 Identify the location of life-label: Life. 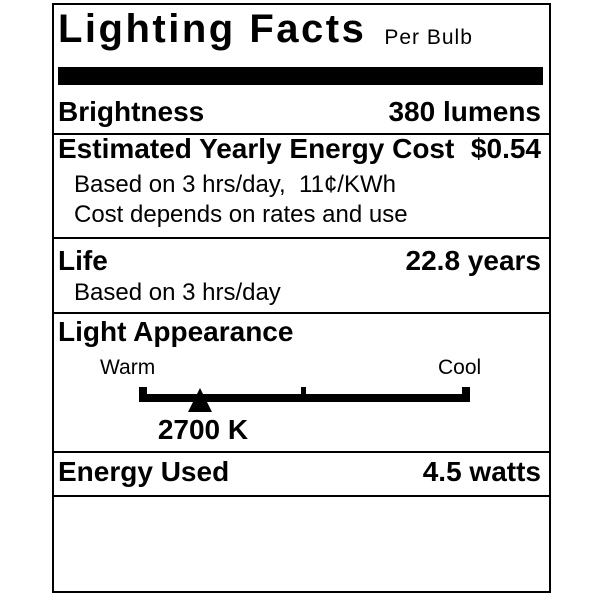
(83, 260).